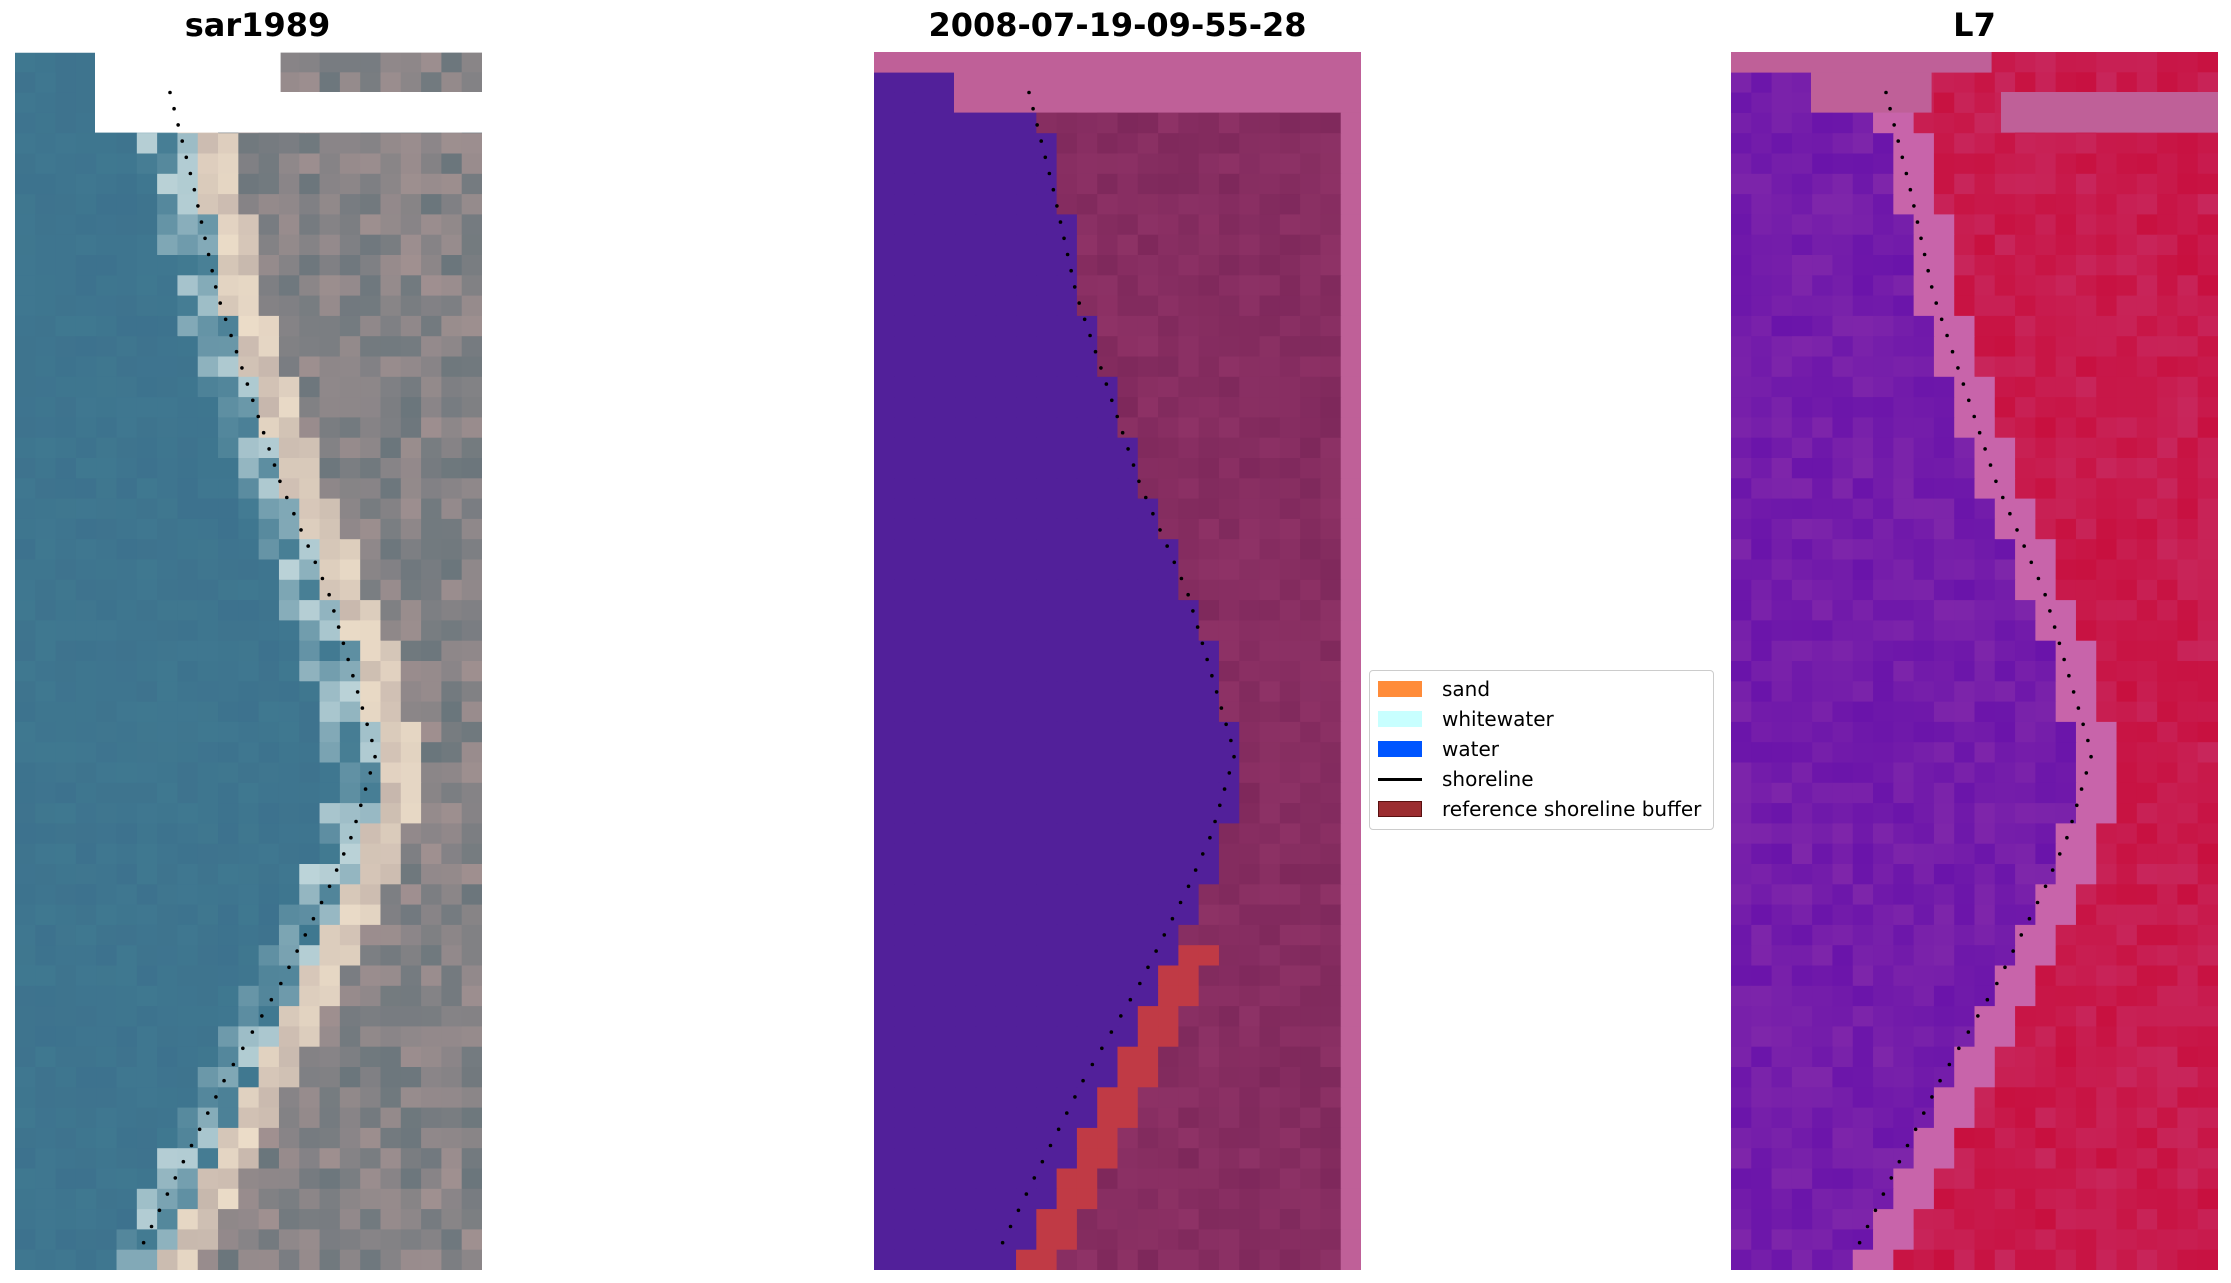 Image resolution: width=2231 pixels, height=1283 pixels. What do you see at coordinates (1400, 749) in the screenshot?
I see `water-swatch` at bounding box center [1400, 749].